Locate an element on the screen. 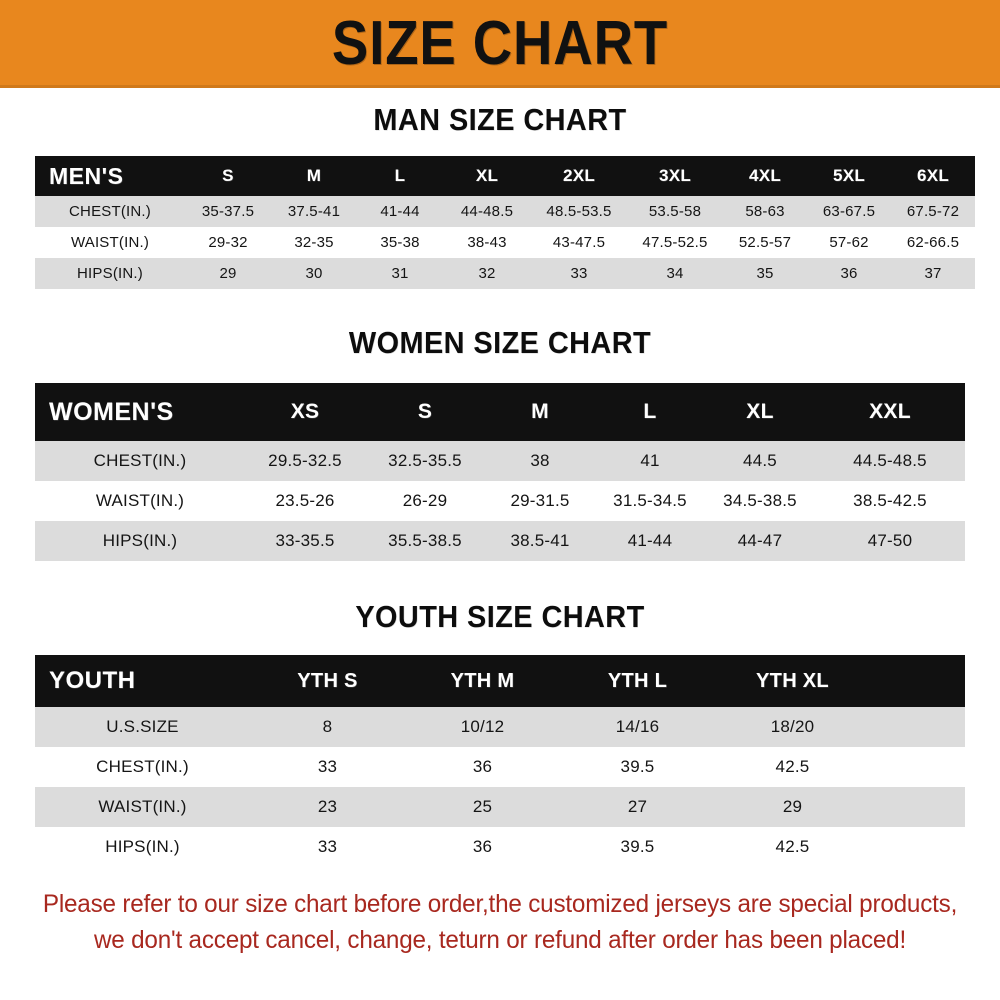 This screenshot has width=1000, height=1000. table-row: U.S.SIZE 8 10/12 14/16 18/20 is located at coordinates (500, 727).